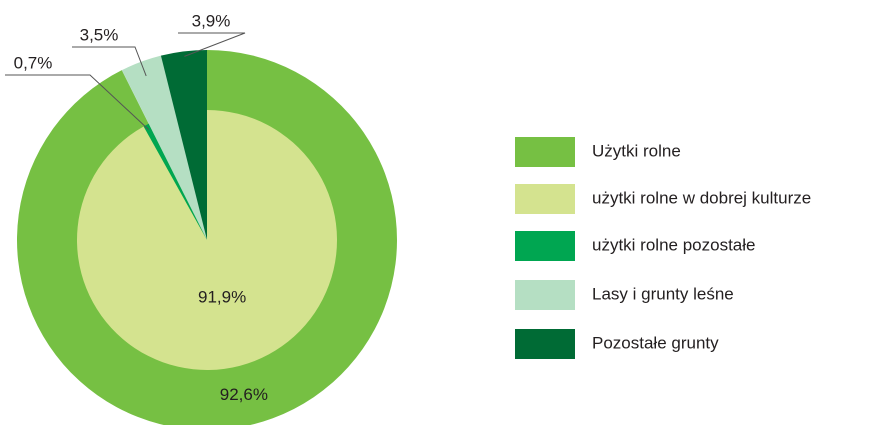 Image resolution: width=869 pixels, height=425 pixels. I want to click on data-label: 3,5%, so click(99, 34).